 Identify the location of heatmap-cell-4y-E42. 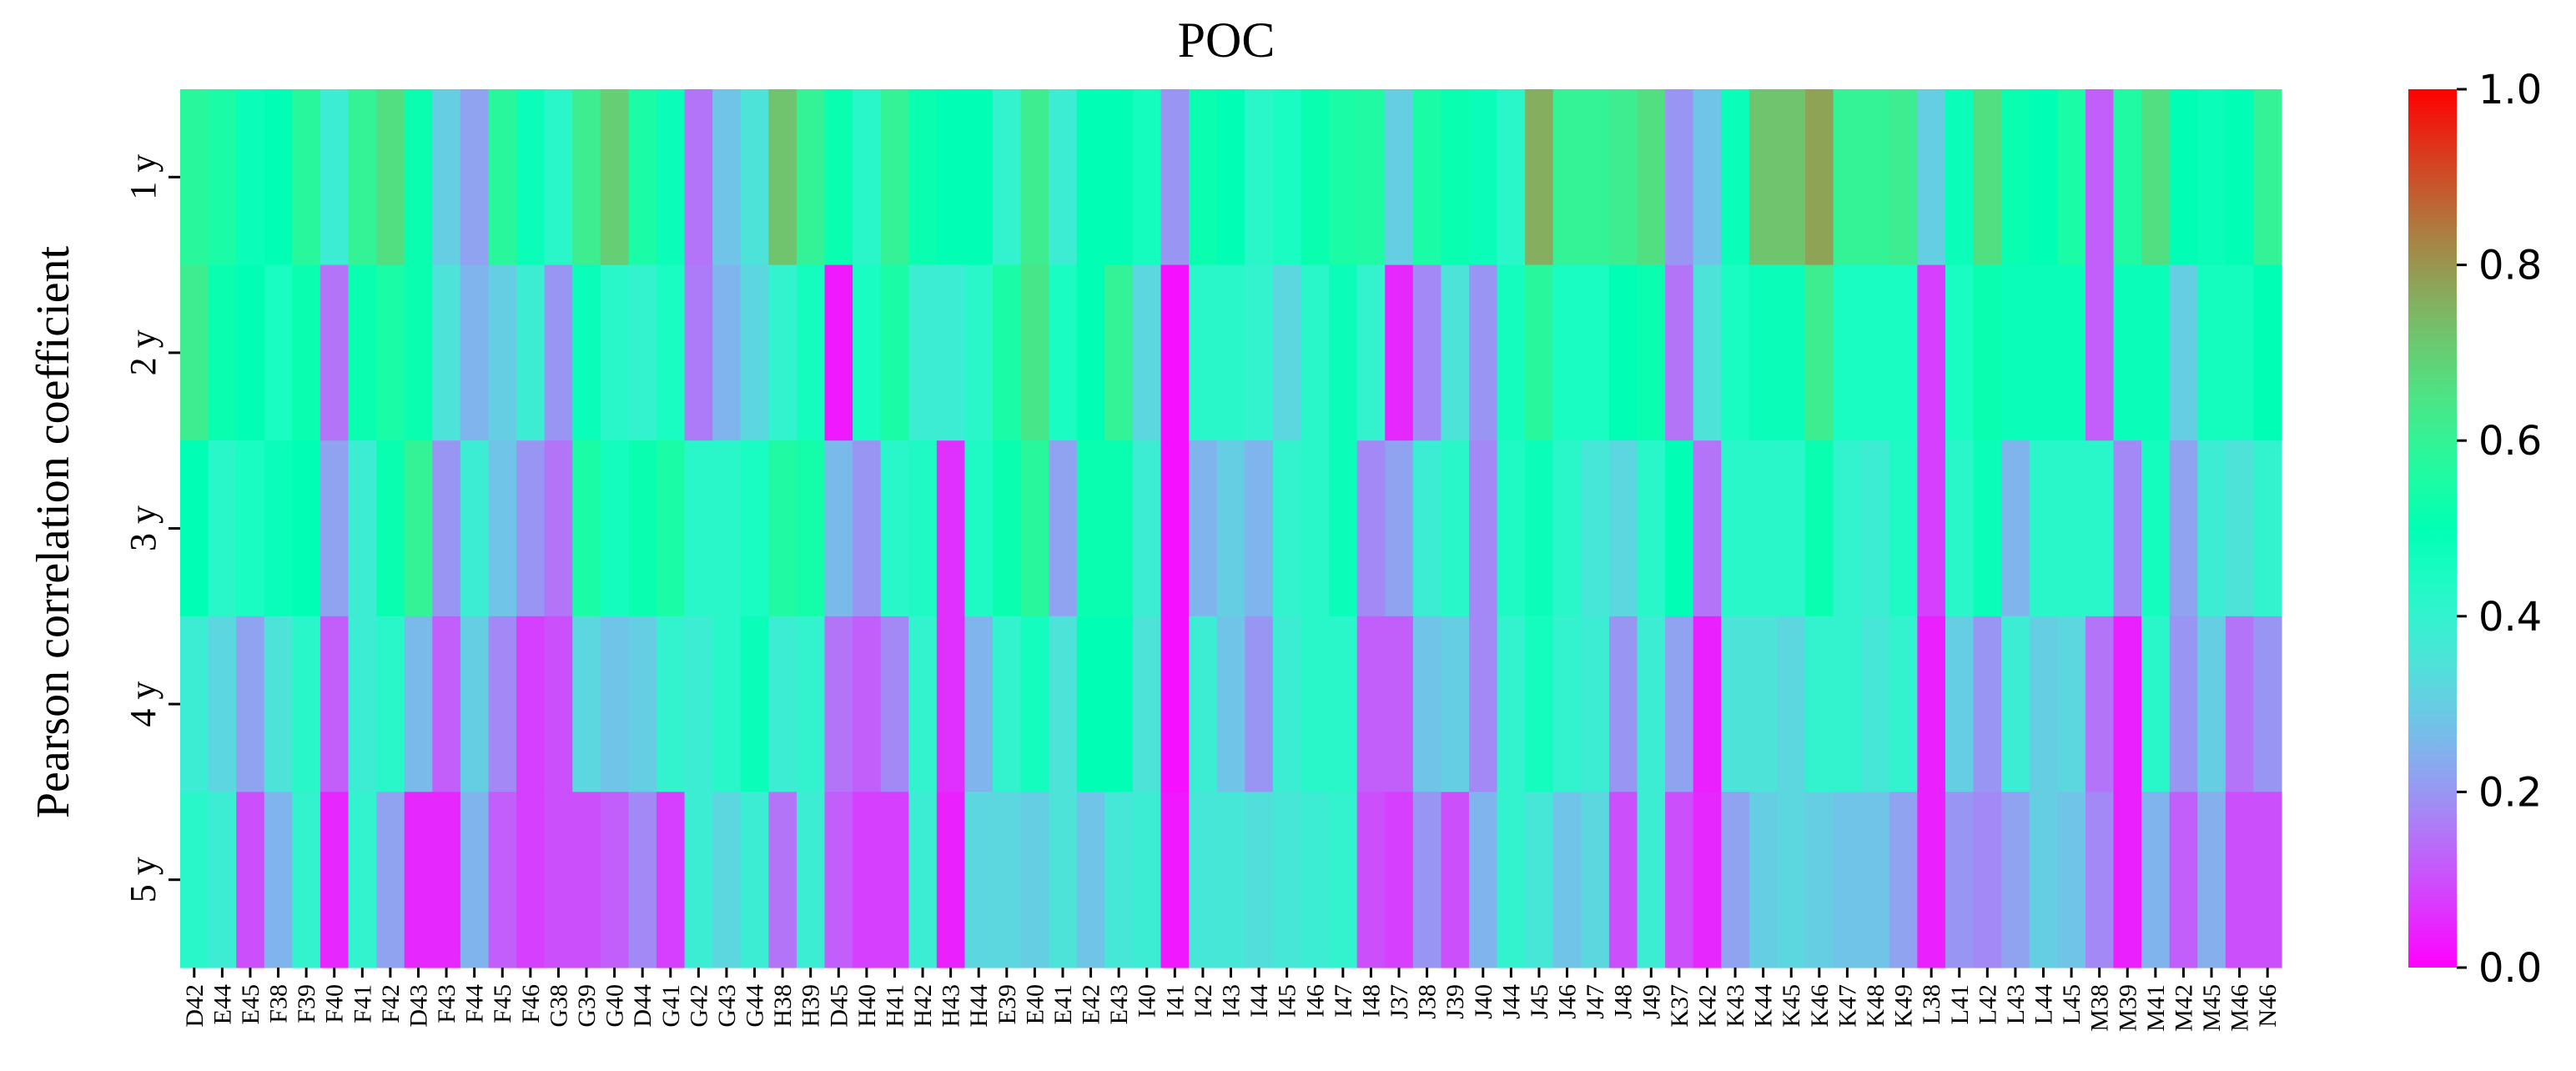
(1090, 704).